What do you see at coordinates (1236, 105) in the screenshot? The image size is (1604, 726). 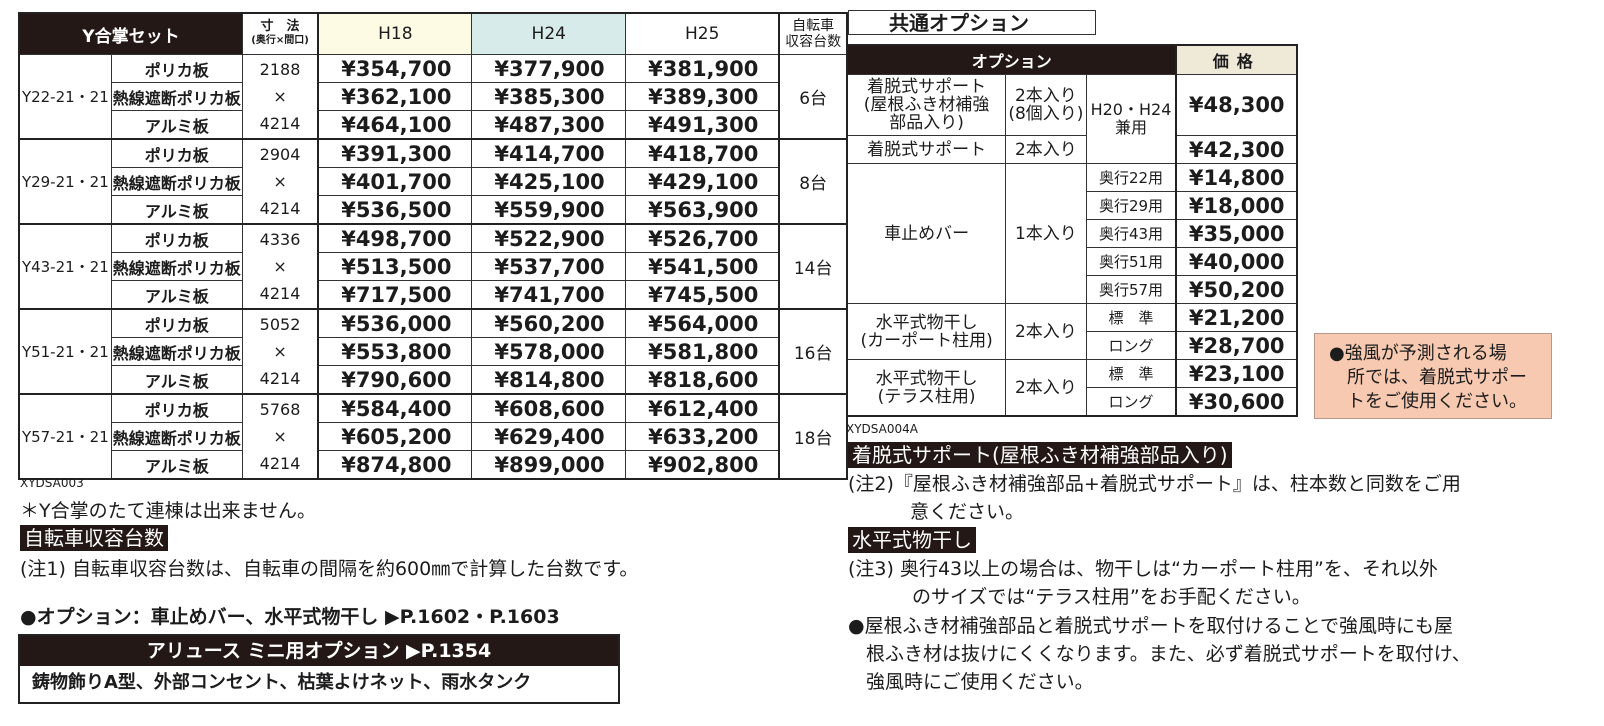 I see `option-price: ¥48,300` at bounding box center [1236, 105].